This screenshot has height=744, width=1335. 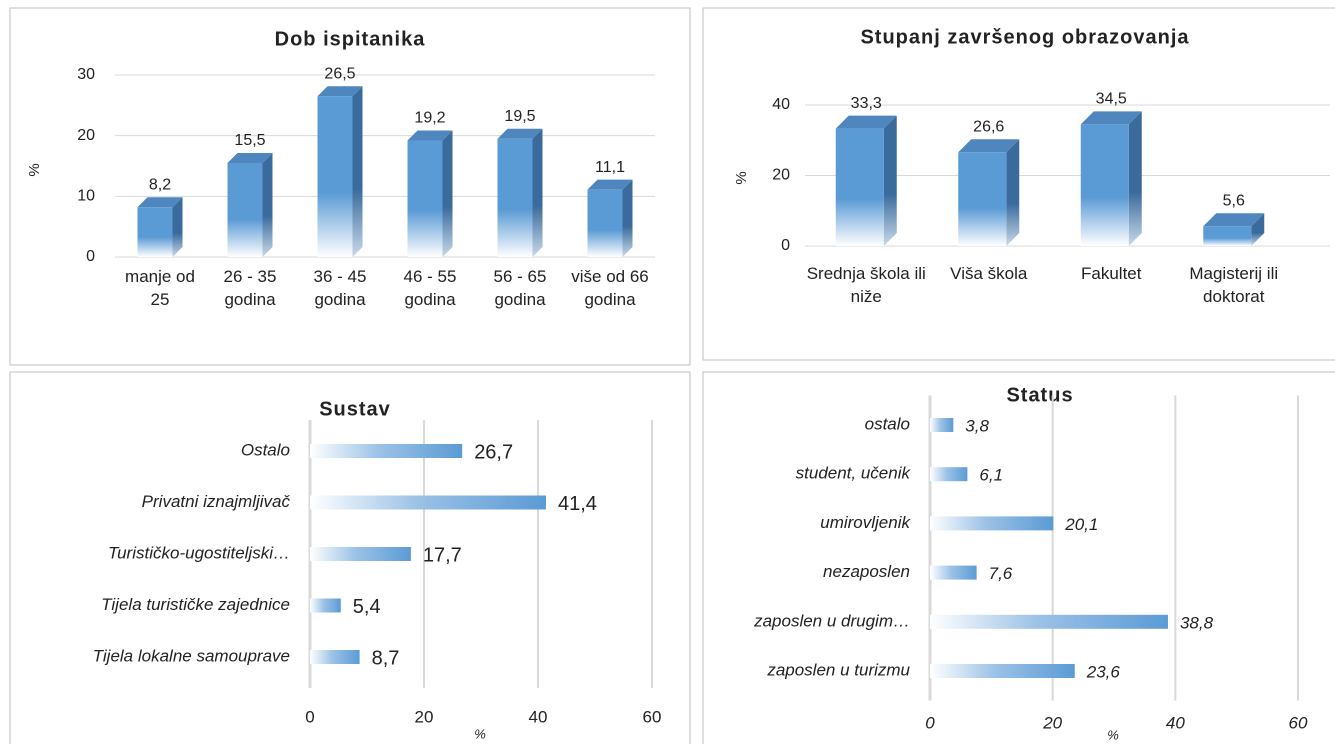 I want to click on value-label: 38,8, so click(x=1197, y=622).